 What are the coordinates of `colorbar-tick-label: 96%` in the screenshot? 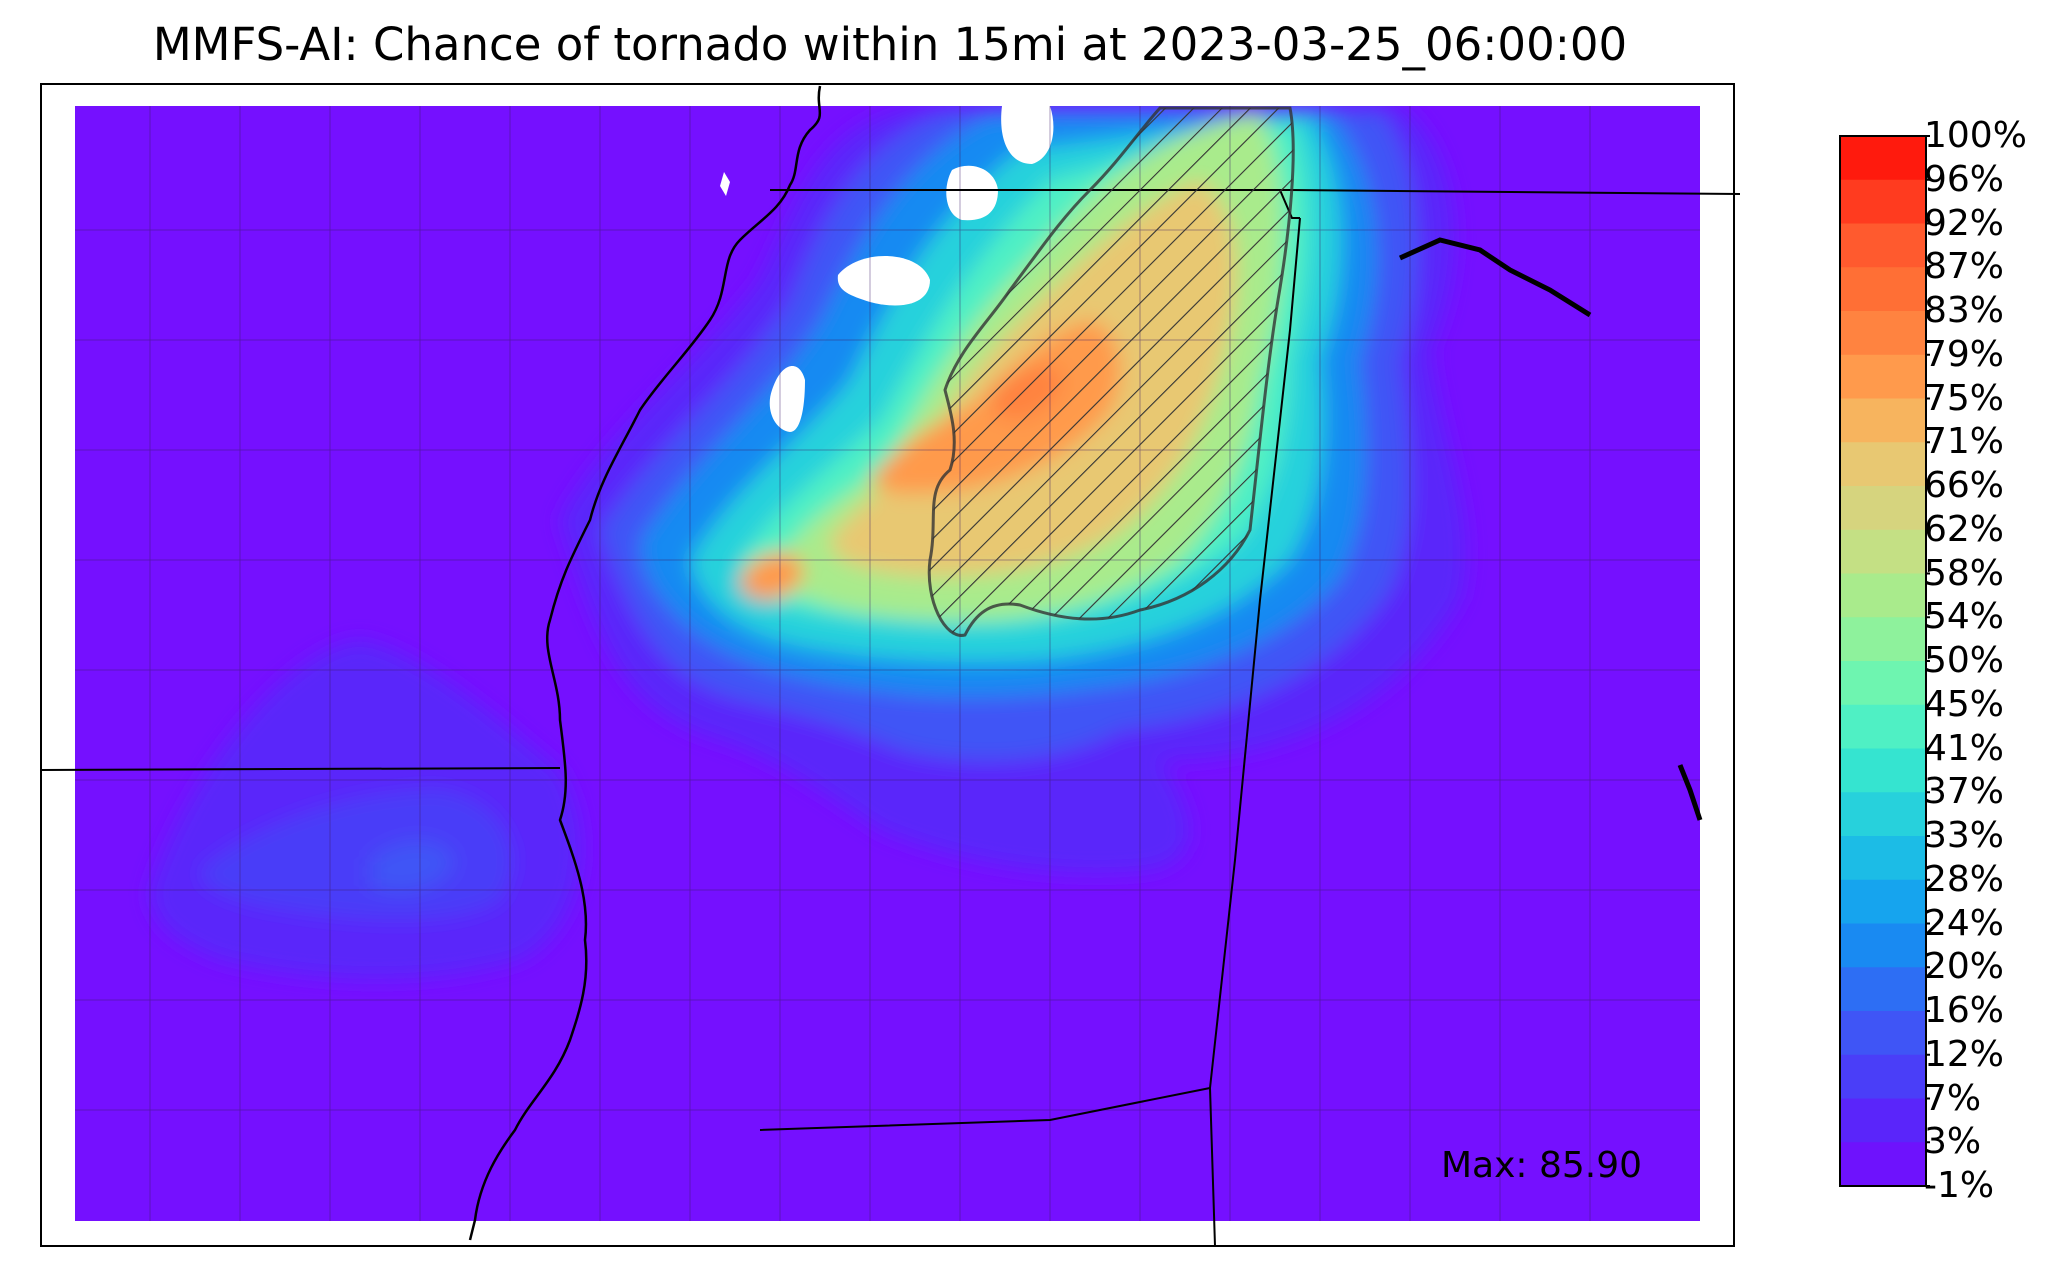 It's located at (1964, 179).